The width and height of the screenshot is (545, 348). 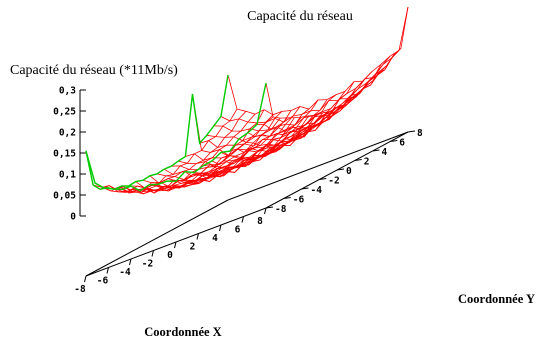 I want to click on z-tick-label: 0,2, so click(x=67, y=133).